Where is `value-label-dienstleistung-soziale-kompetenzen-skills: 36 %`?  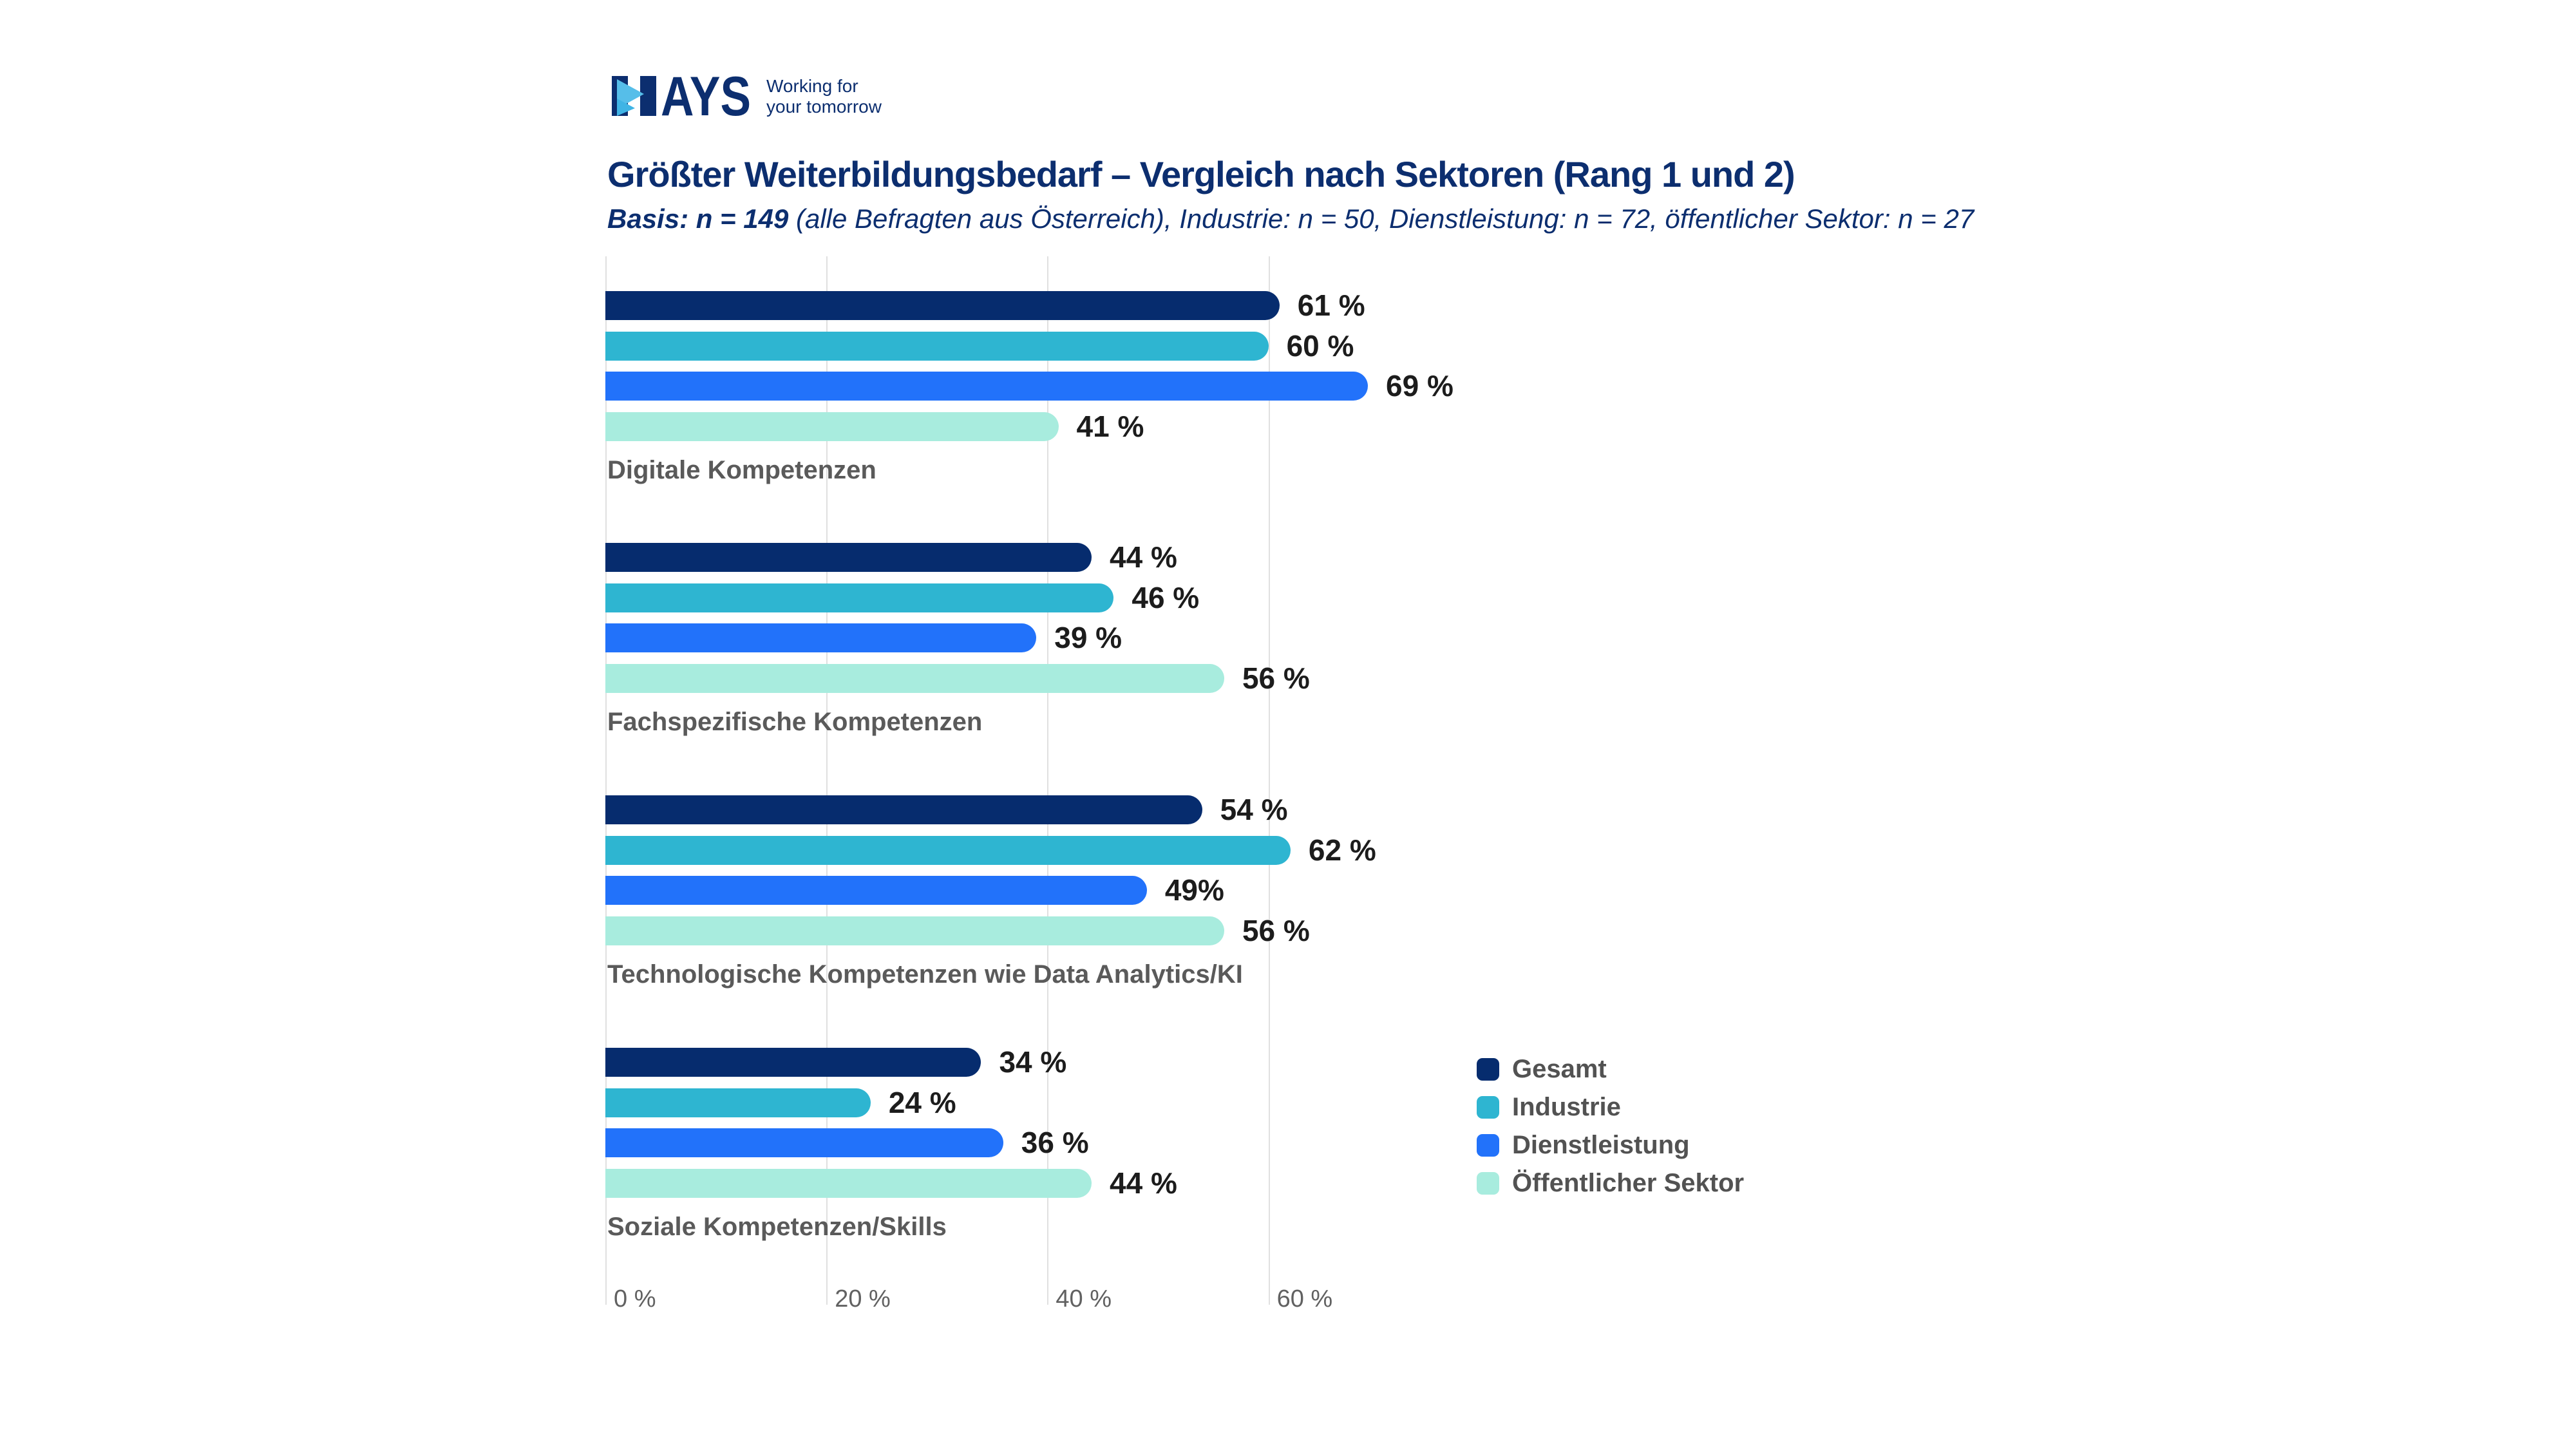 value-label-dienstleistung-soziale-kompetenzen-skills: 36 % is located at coordinates (1055, 1142).